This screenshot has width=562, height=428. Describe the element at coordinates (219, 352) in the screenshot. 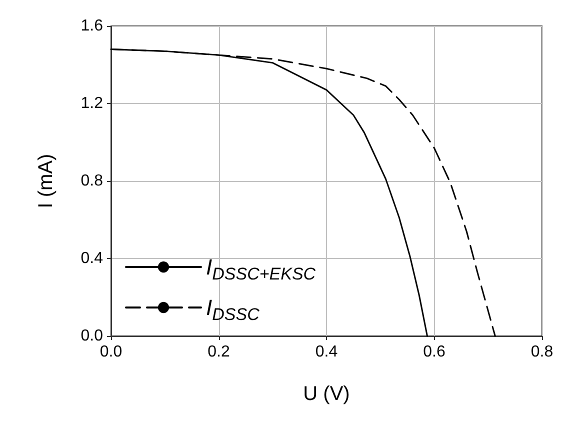

I see `x-tick-label: 0.2` at that location.